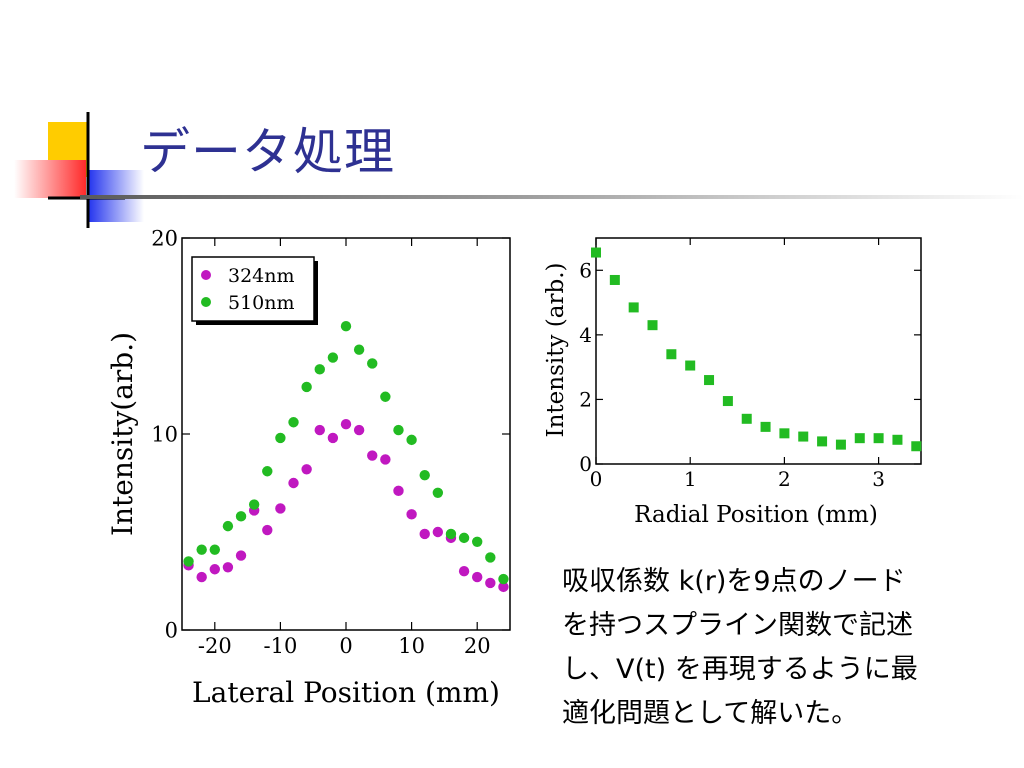 This screenshot has height=768, width=1024. I want to click on slide-title: データ処理, so click(267, 152).